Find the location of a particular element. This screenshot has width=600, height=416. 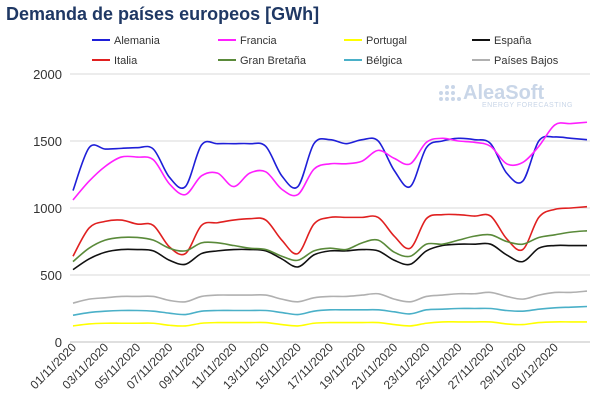

legend-entry: Alemania is located at coordinates (137, 41).